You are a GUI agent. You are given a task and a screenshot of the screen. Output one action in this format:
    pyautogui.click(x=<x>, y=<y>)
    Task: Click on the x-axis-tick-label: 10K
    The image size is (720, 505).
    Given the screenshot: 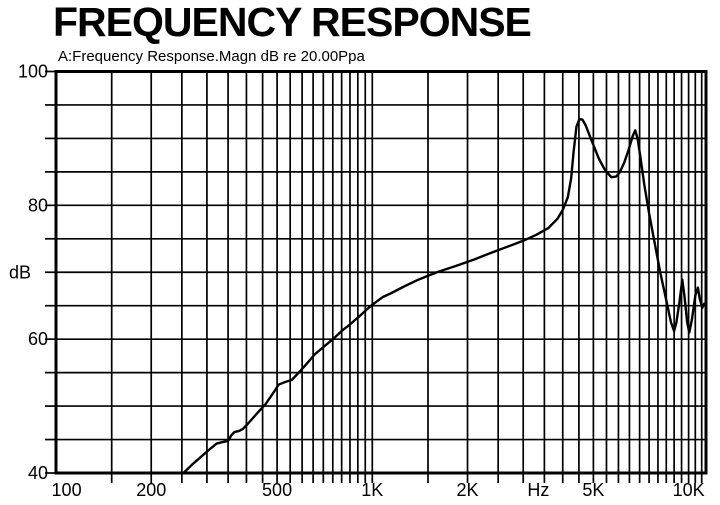 What is the action you would take?
    pyautogui.click(x=689, y=490)
    